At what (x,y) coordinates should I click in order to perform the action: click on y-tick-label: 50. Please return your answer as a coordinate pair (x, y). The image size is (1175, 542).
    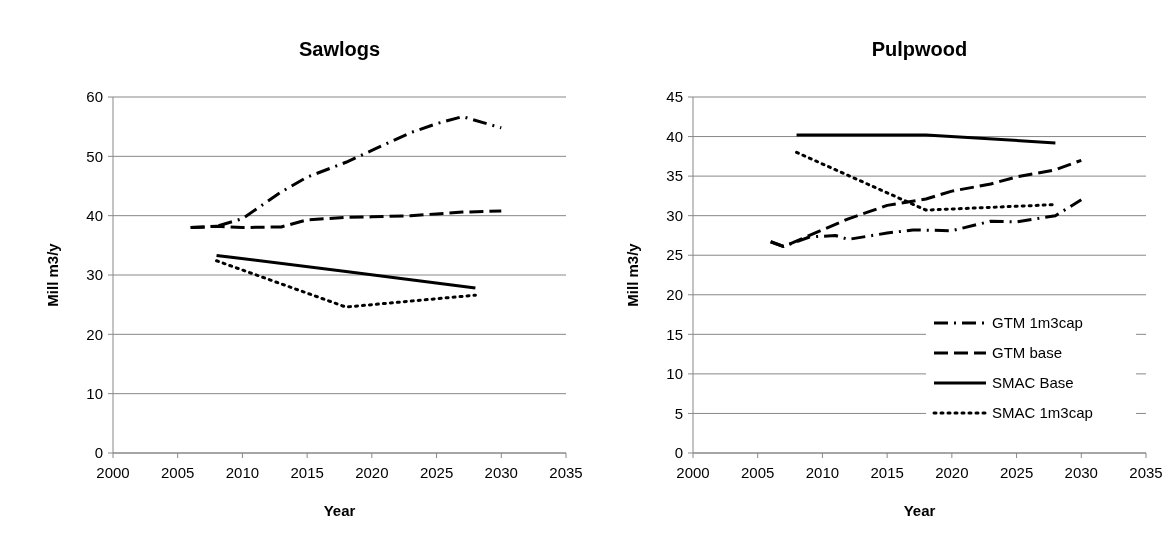
    Looking at the image, I should click on (94, 156).